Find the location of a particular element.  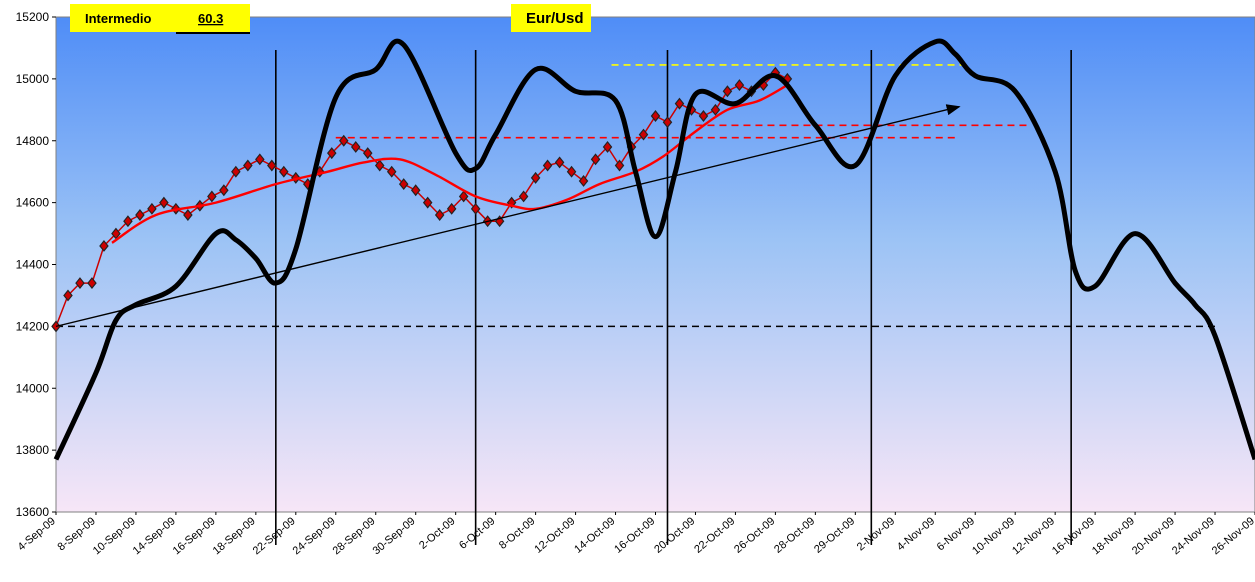

x-tick-label: 16-Oct-09 is located at coordinates (634, 535).